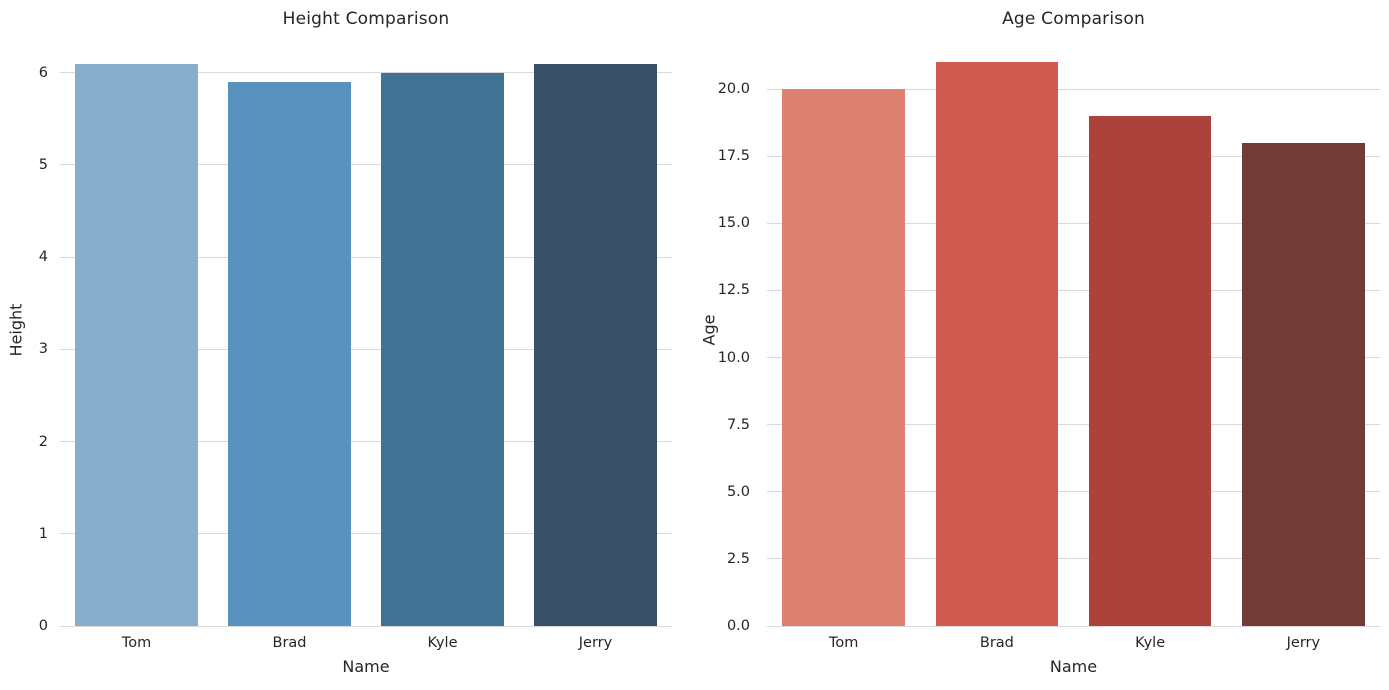 The width and height of the screenshot is (1389, 690). Describe the element at coordinates (738, 558) in the screenshot. I see `y-tick-label: 2.5` at that location.